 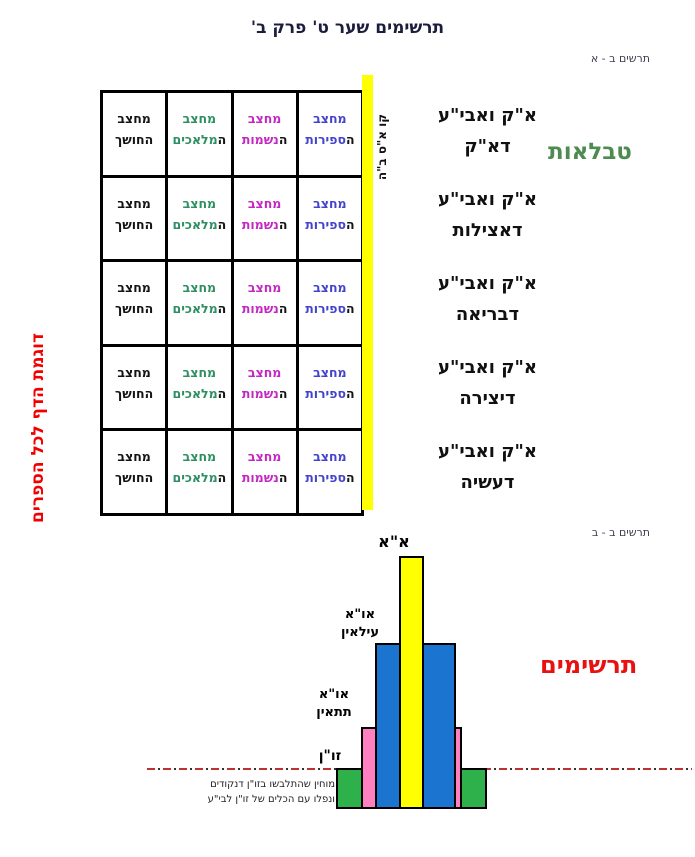 I want to click on arich-anpin-label: א"א, so click(x=394, y=541).